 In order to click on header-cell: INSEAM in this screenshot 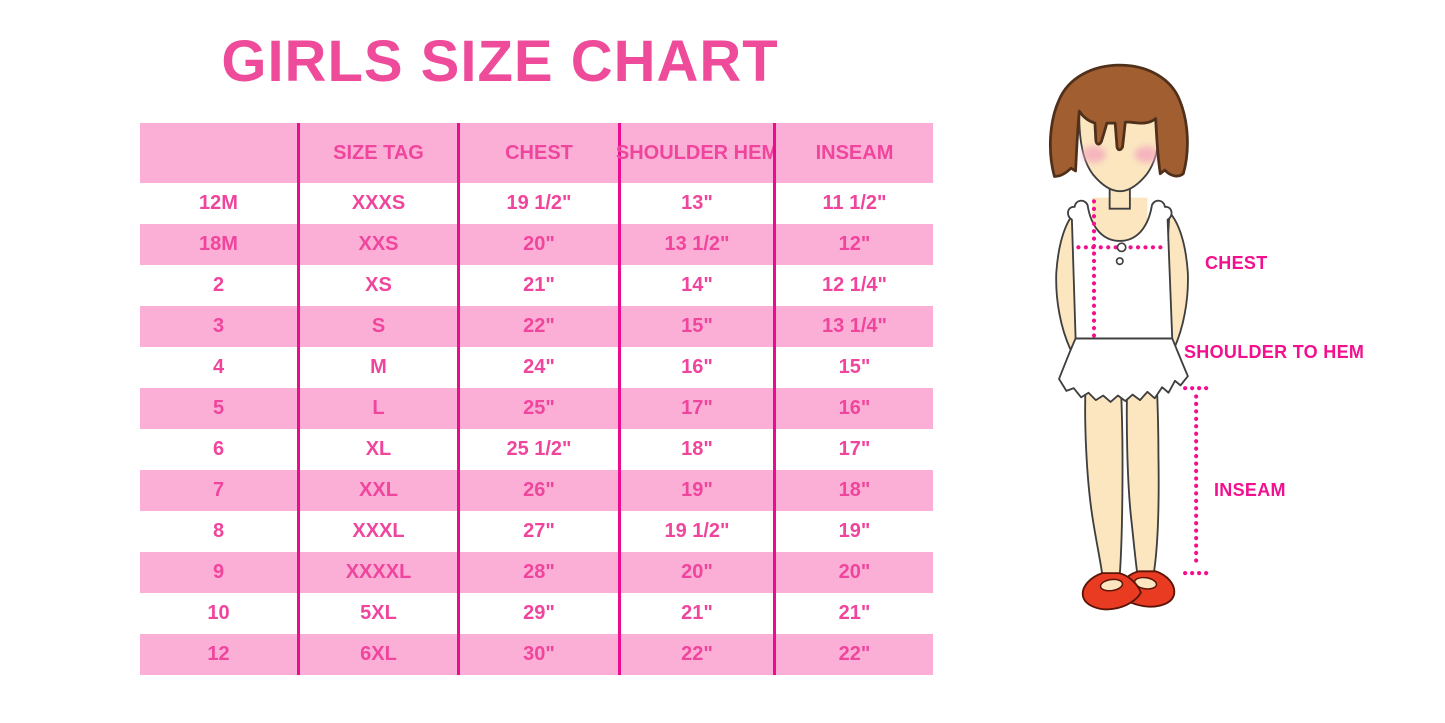, I will do `click(853, 153)`.